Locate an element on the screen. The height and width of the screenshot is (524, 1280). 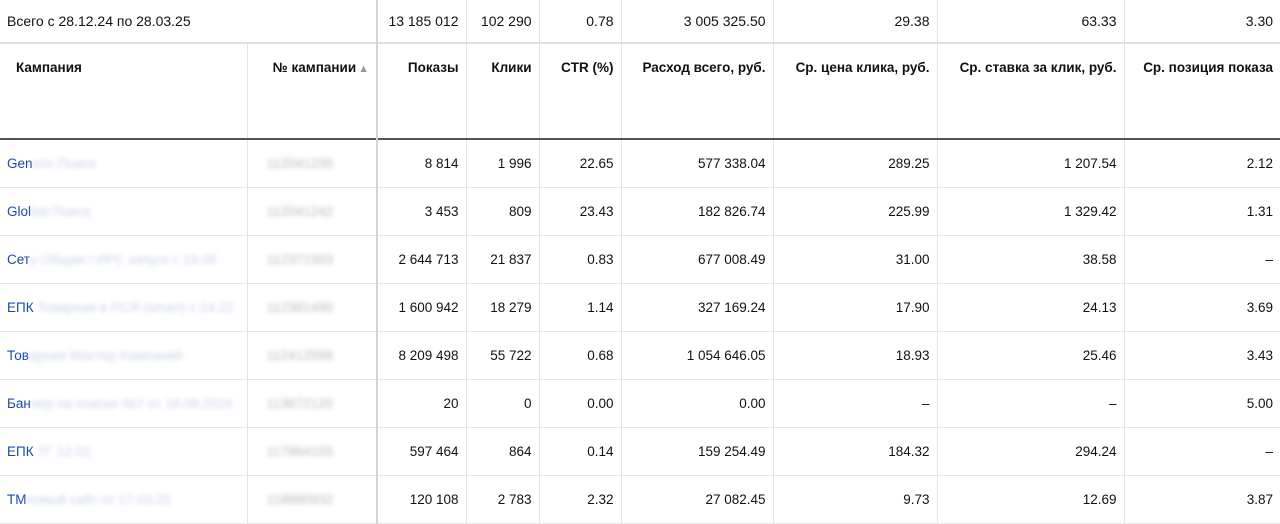
cell-avg-cpc: 289.25 is located at coordinates (855, 163).